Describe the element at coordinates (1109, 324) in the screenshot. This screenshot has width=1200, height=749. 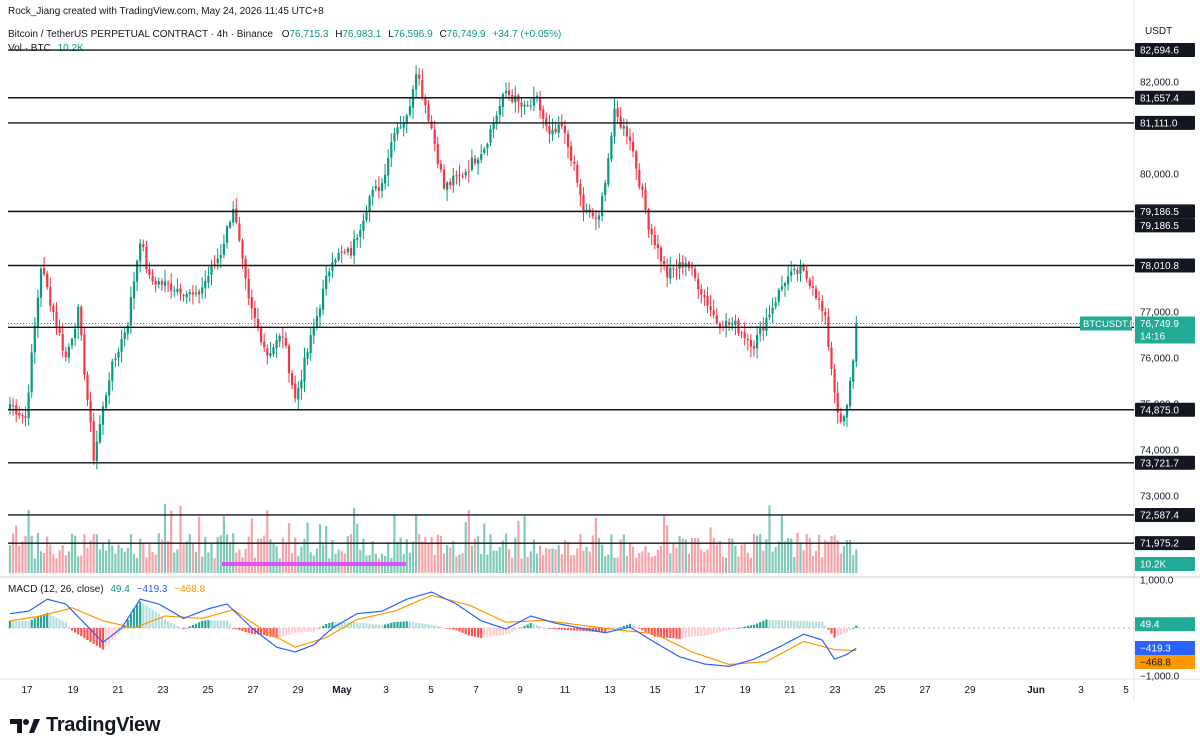
I see `symbol-badge-label: BTCUSDT.P` at that location.